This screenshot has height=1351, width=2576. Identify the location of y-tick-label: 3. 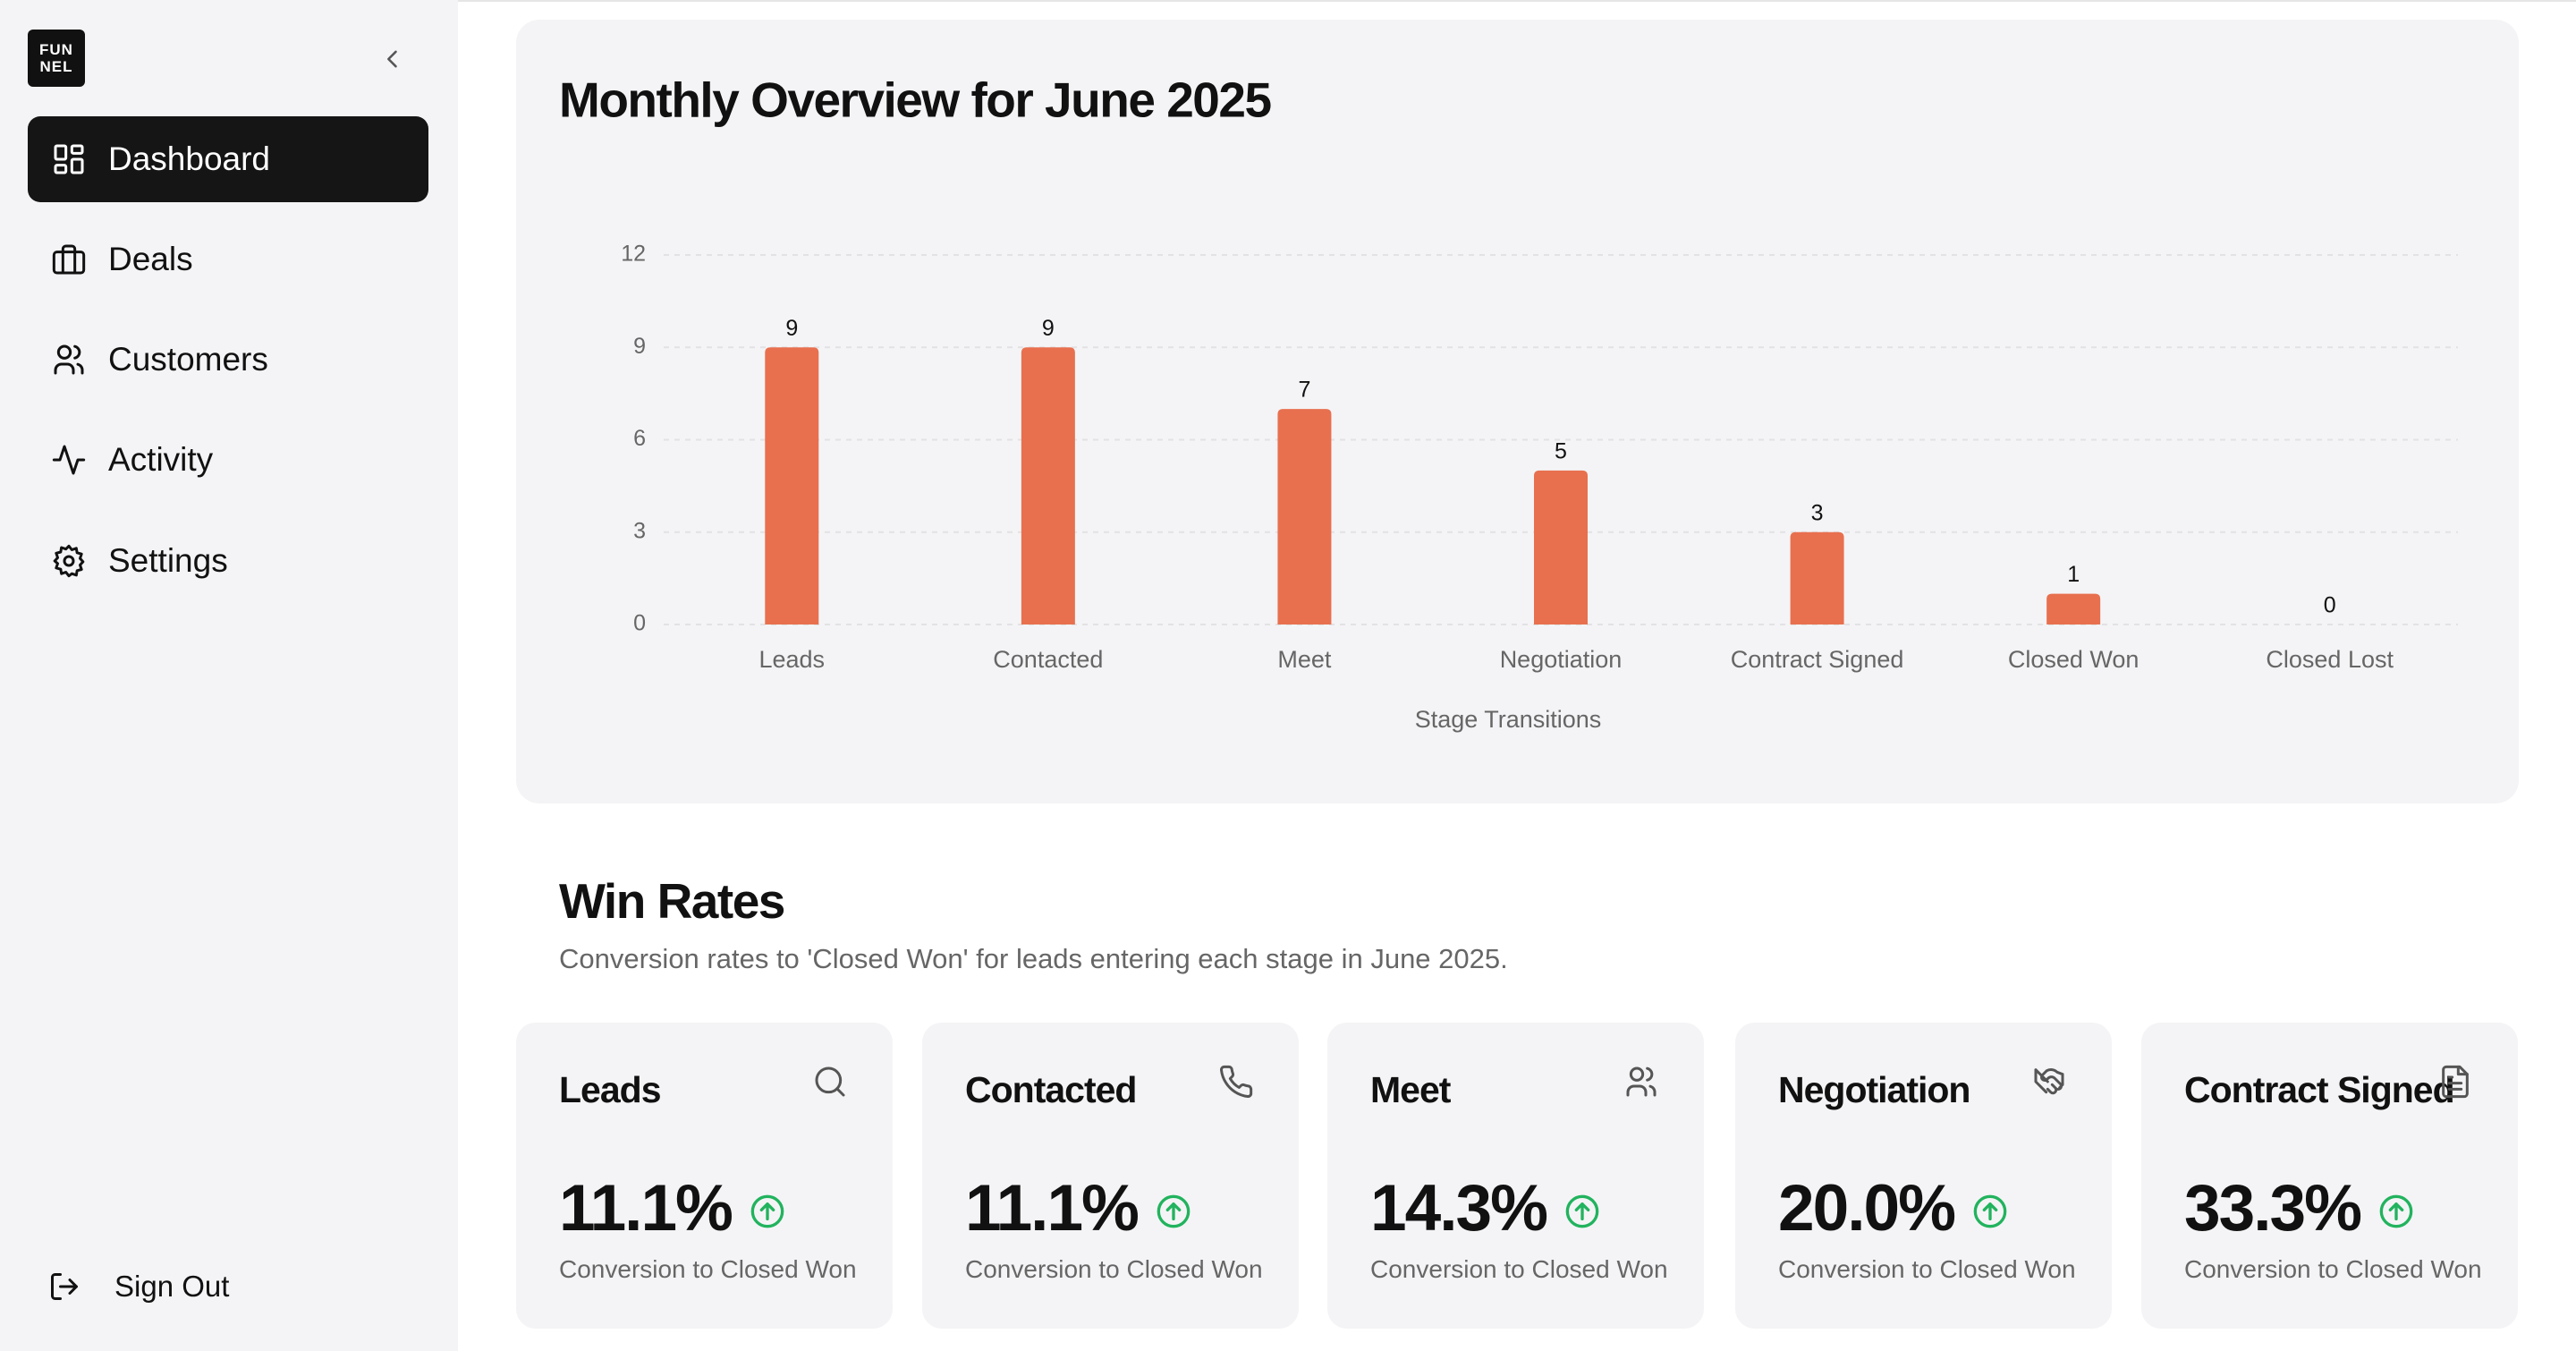
(639, 530).